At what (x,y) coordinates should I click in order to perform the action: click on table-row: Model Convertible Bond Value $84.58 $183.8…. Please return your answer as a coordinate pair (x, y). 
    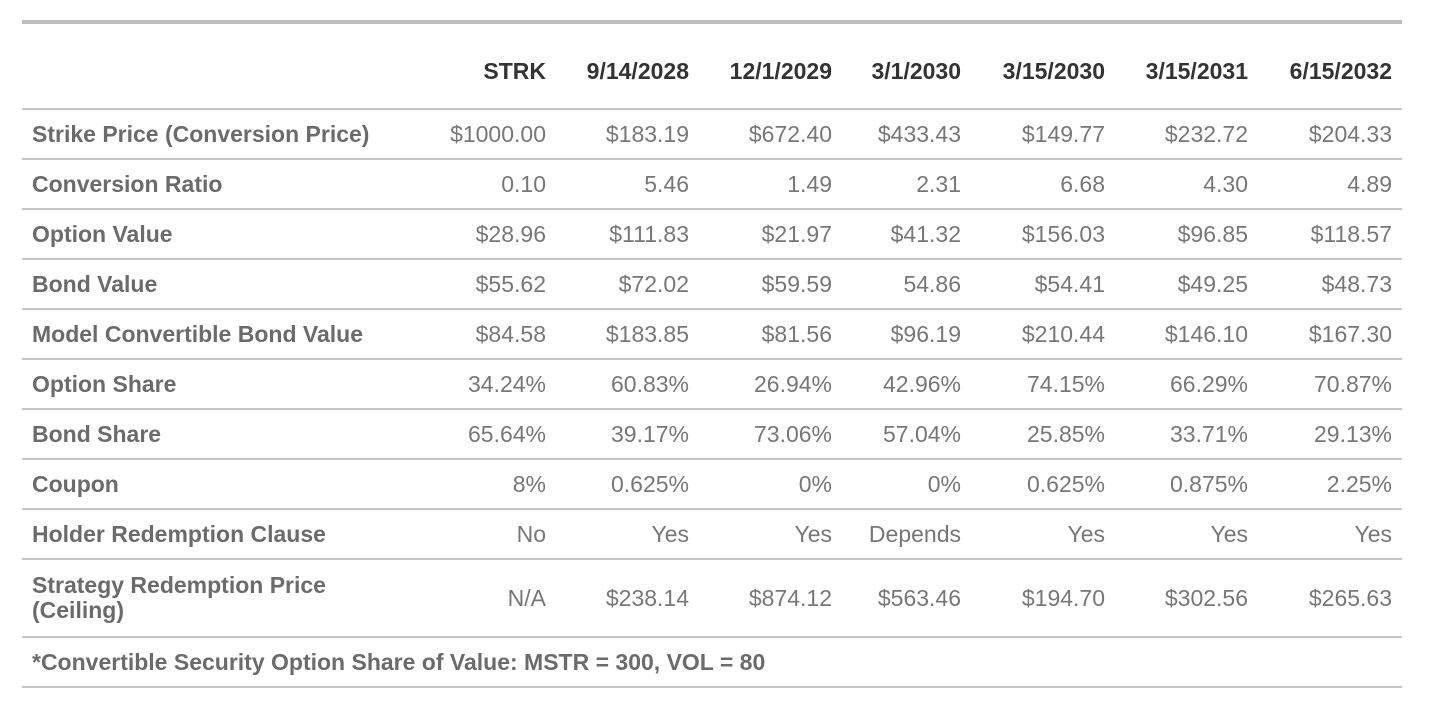
    Looking at the image, I should click on (712, 334).